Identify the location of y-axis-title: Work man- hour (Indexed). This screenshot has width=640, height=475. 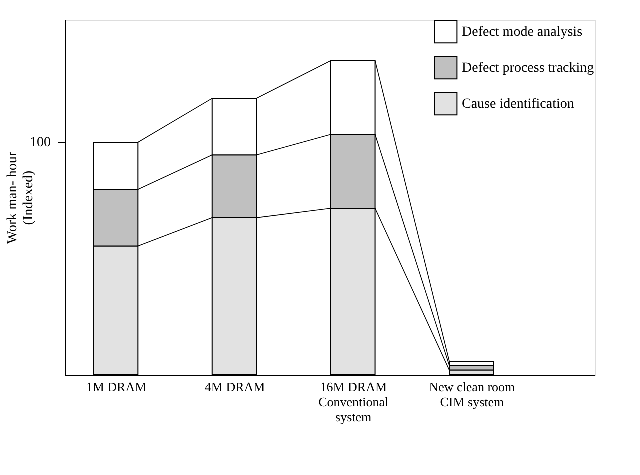
(21, 198).